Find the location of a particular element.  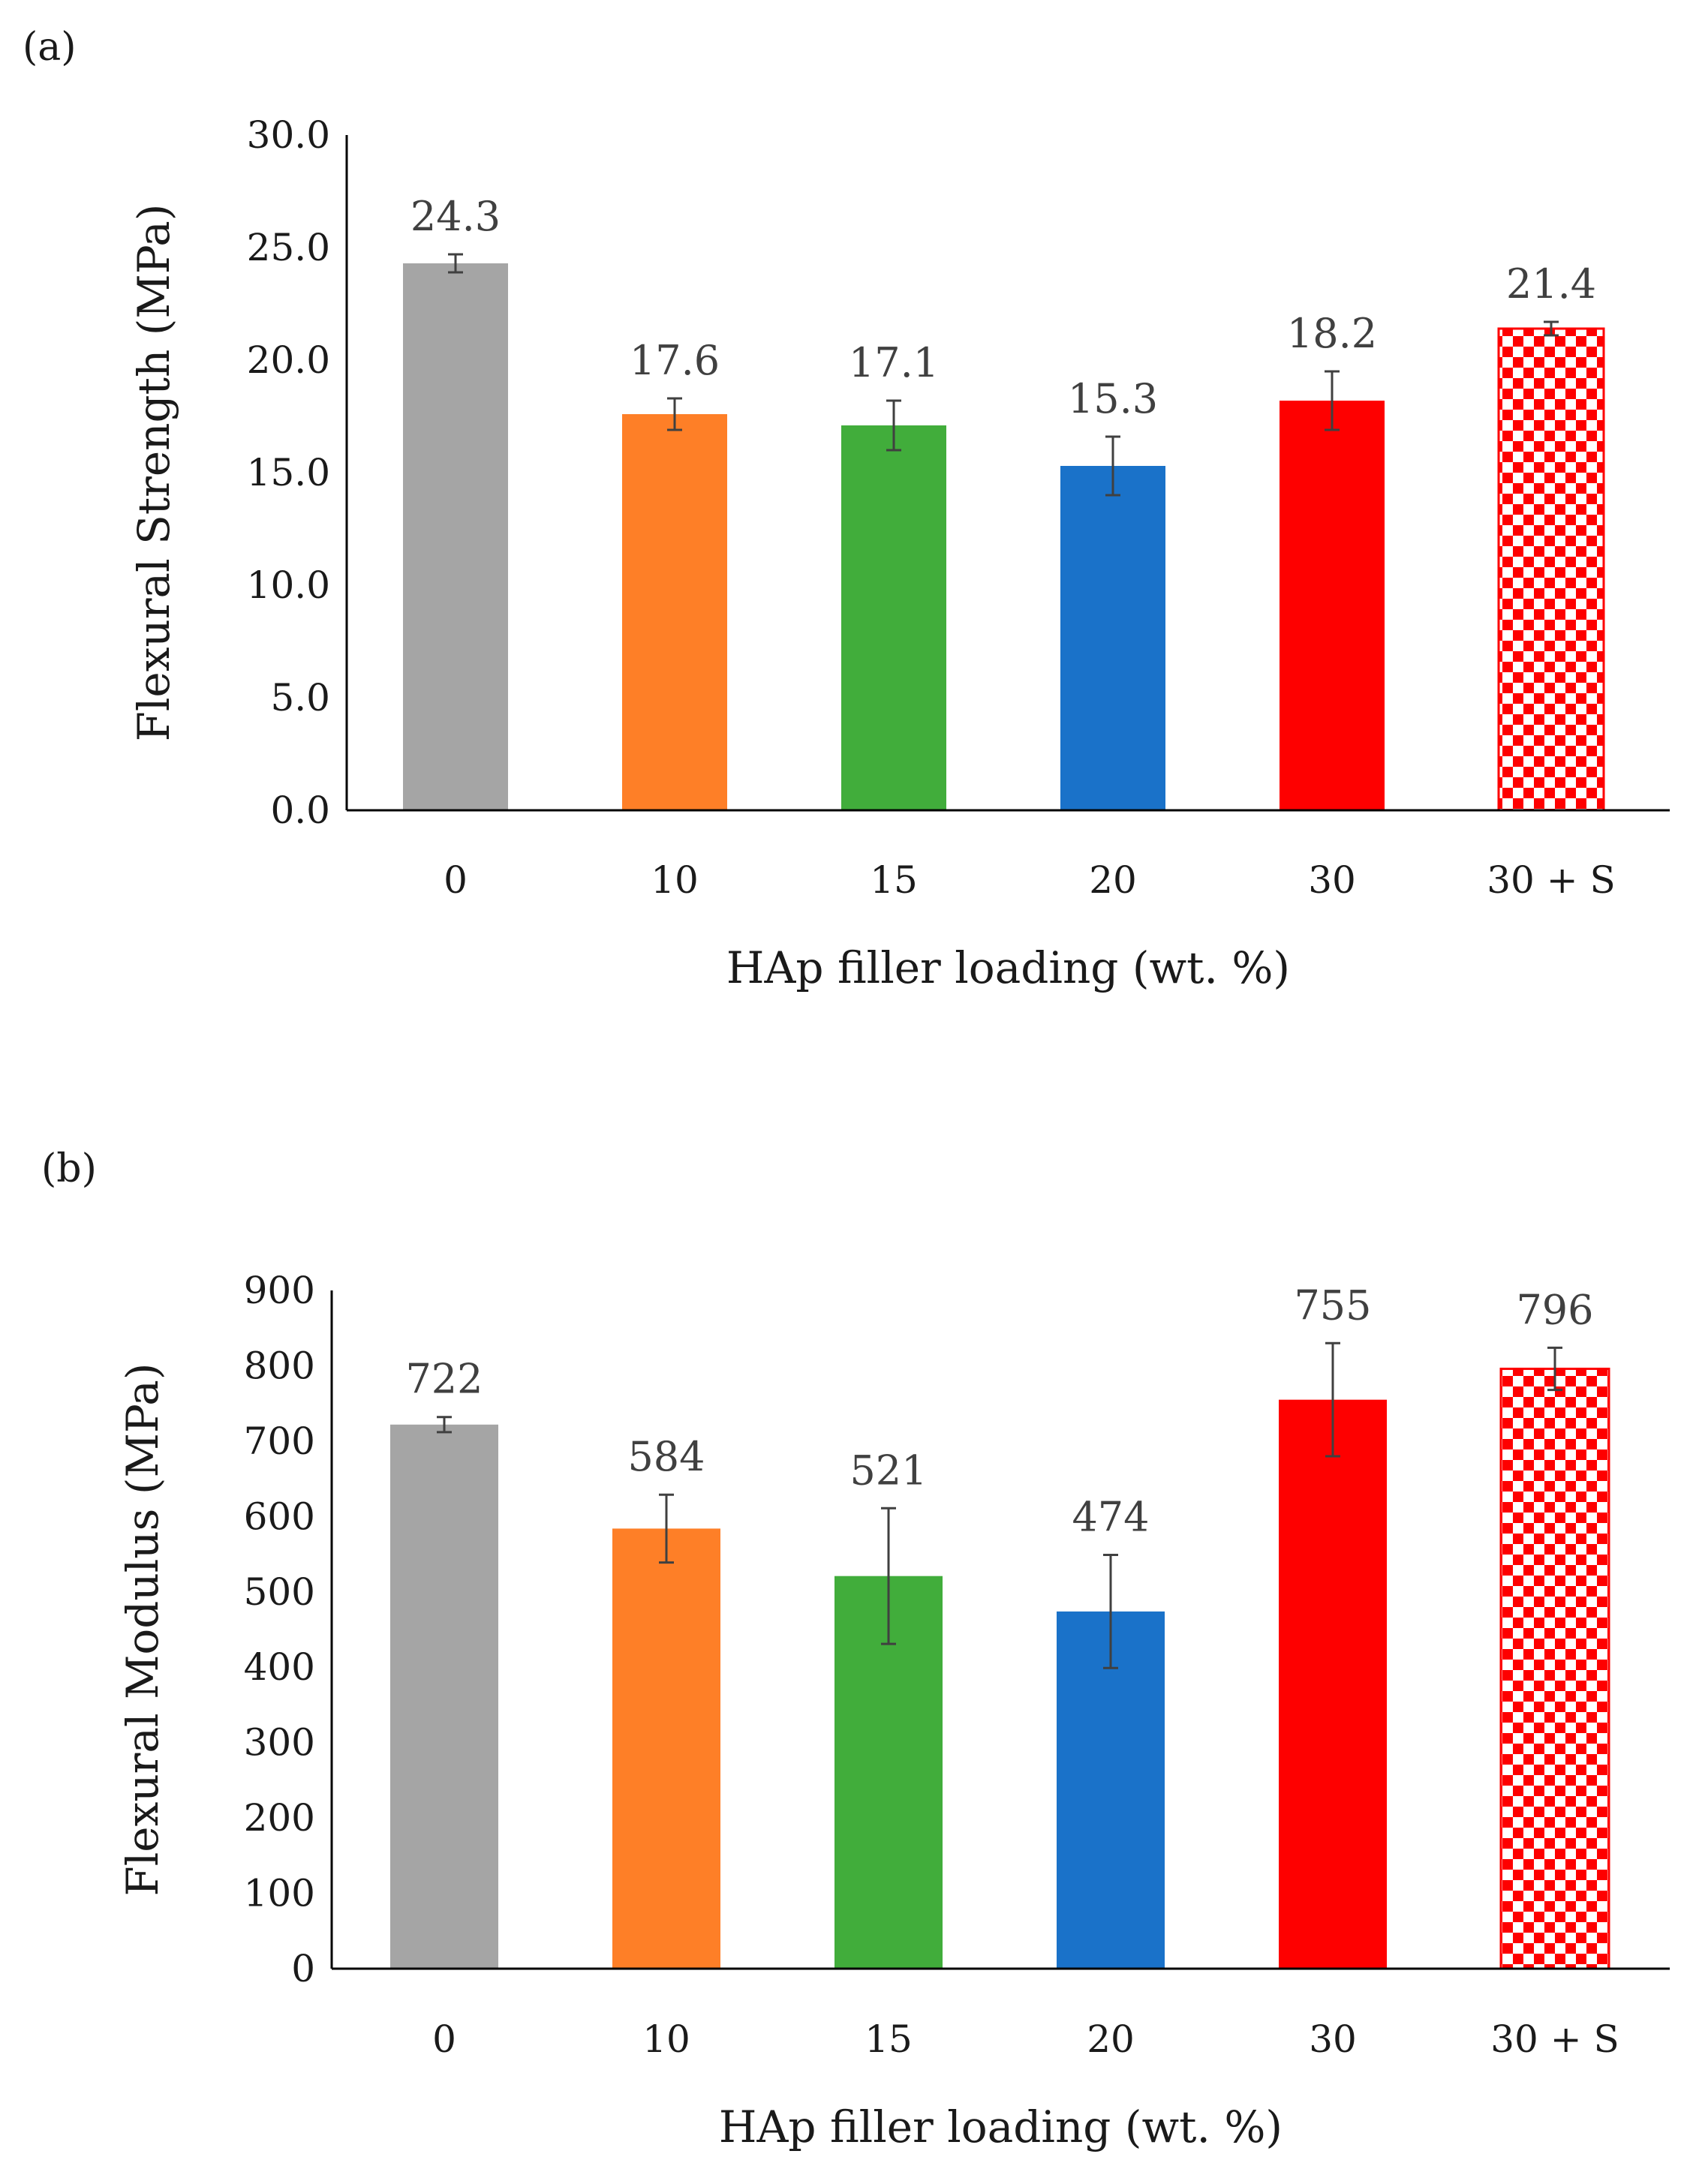

y-tick-label: 600 is located at coordinates (280, 1516).